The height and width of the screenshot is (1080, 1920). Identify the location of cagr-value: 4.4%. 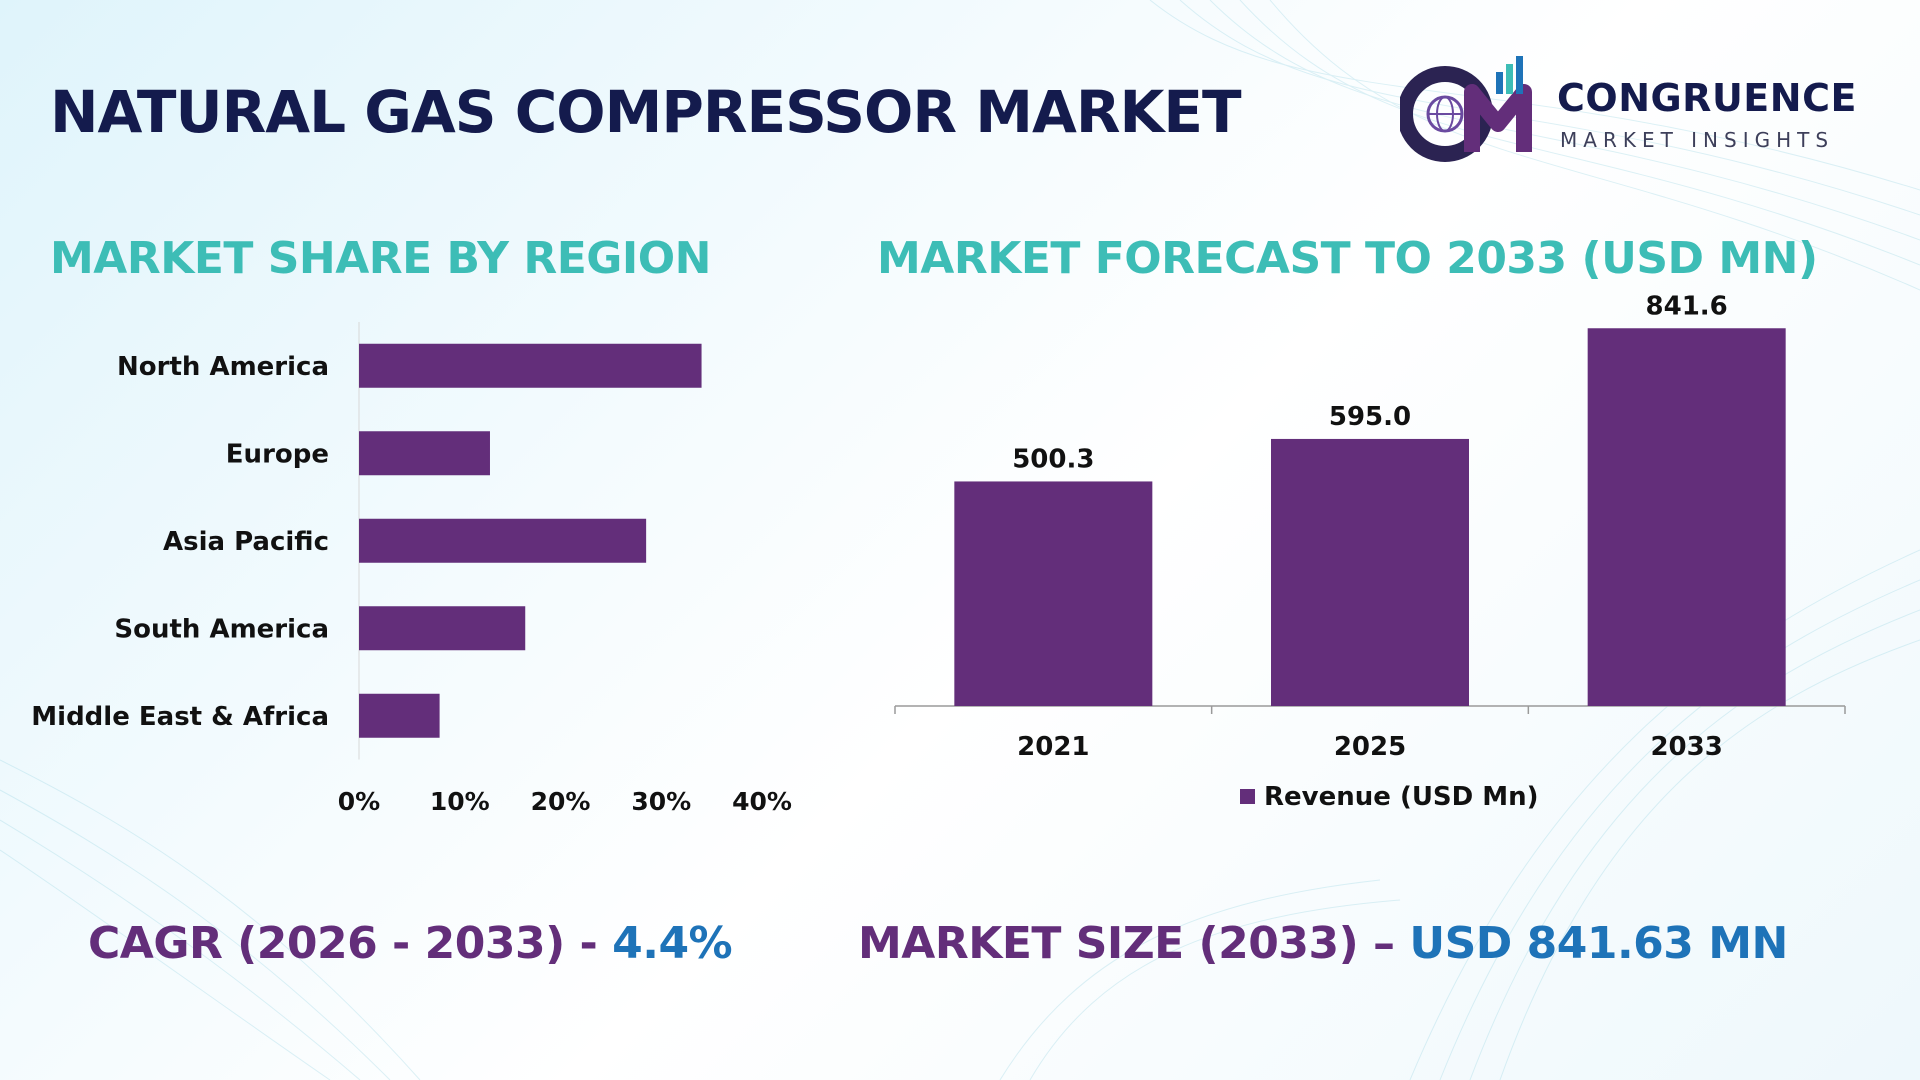
(672, 943).